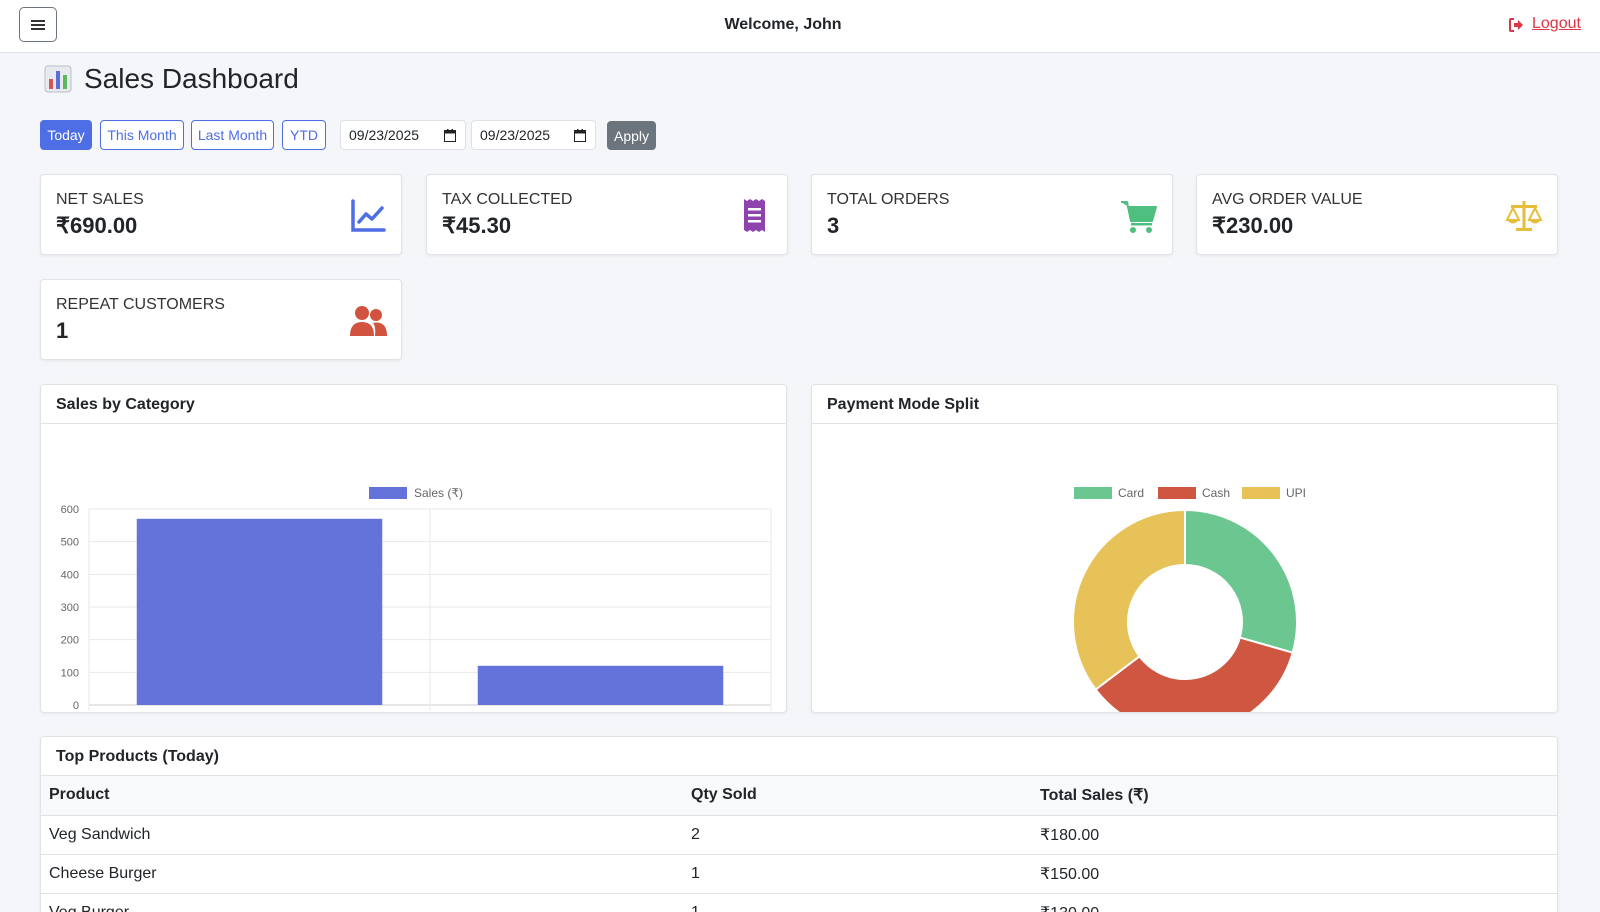  I want to click on scale-icon, so click(1524, 216).